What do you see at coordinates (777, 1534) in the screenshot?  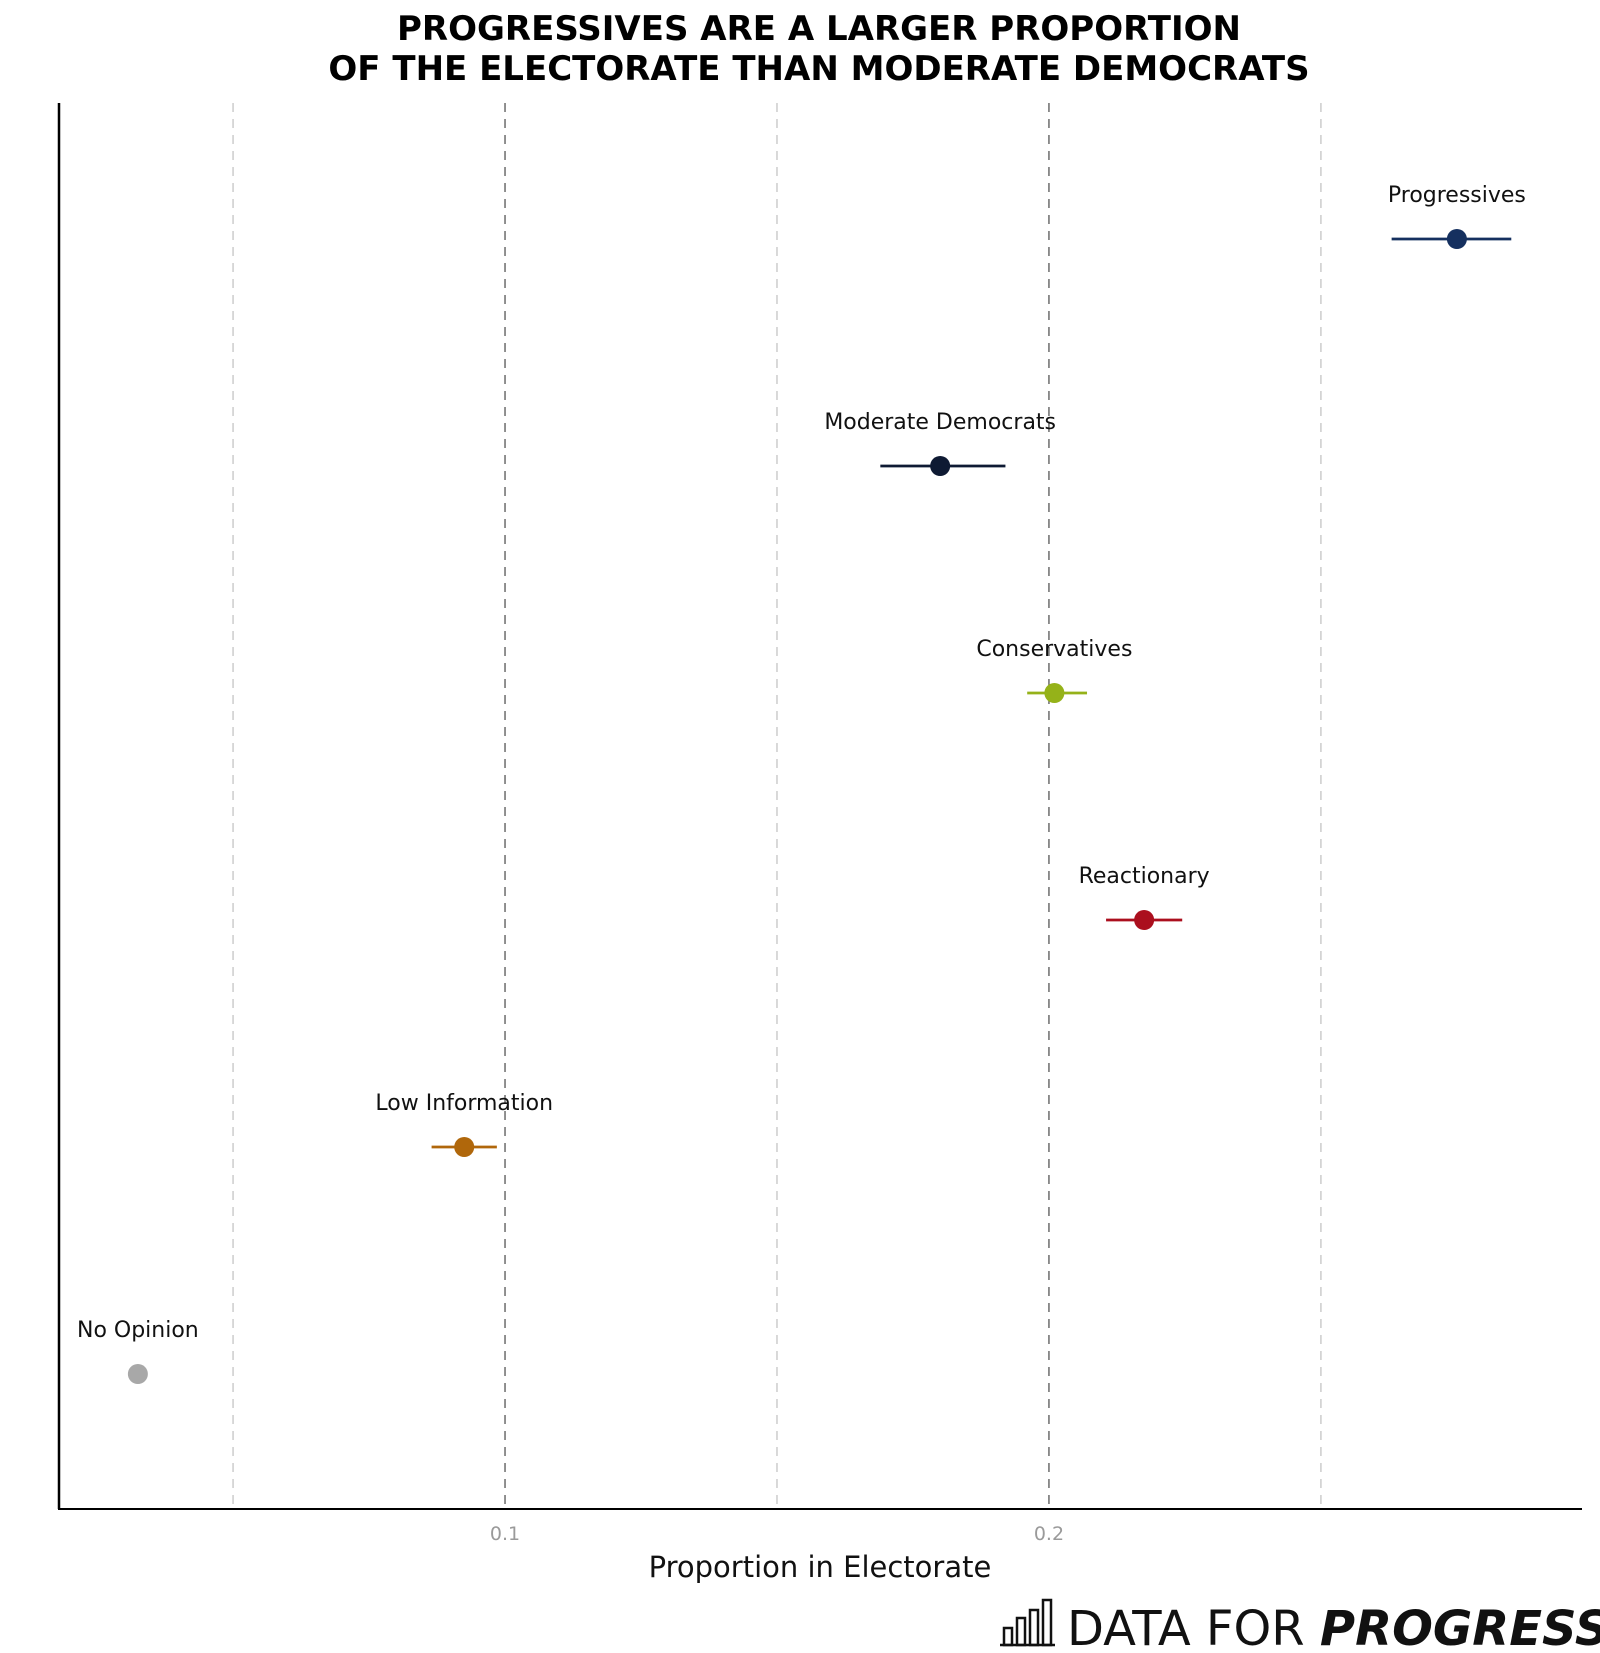 I see `x-tick-labels: 0.1 0.2` at bounding box center [777, 1534].